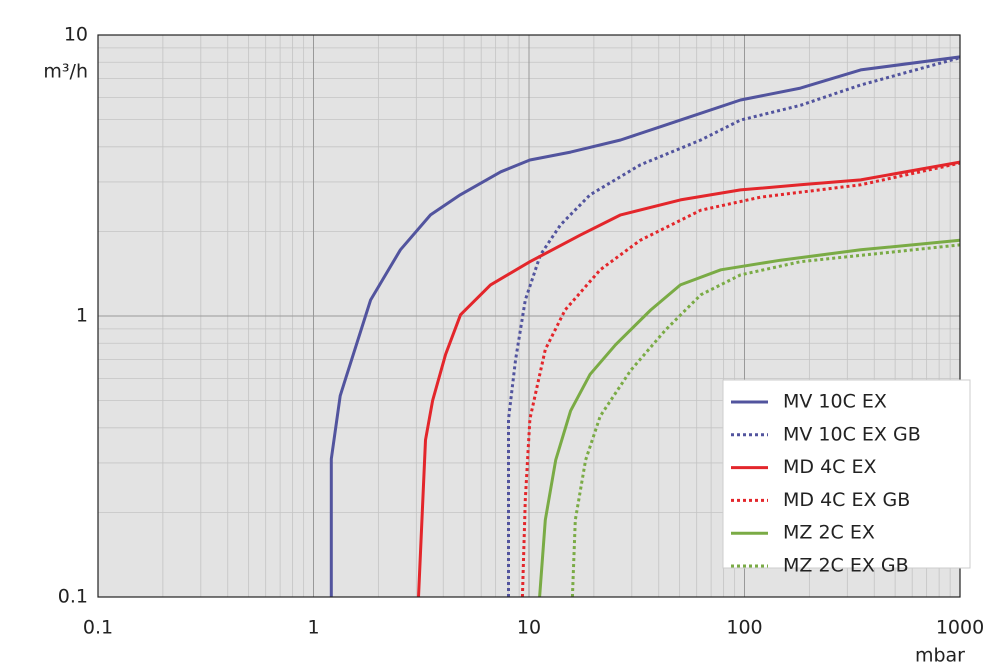 This screenshot has width=1000, height=668. Describe the element at coordinates (73, 597) in the screenshot. I see `y-tick-label: 0.1` at that location.